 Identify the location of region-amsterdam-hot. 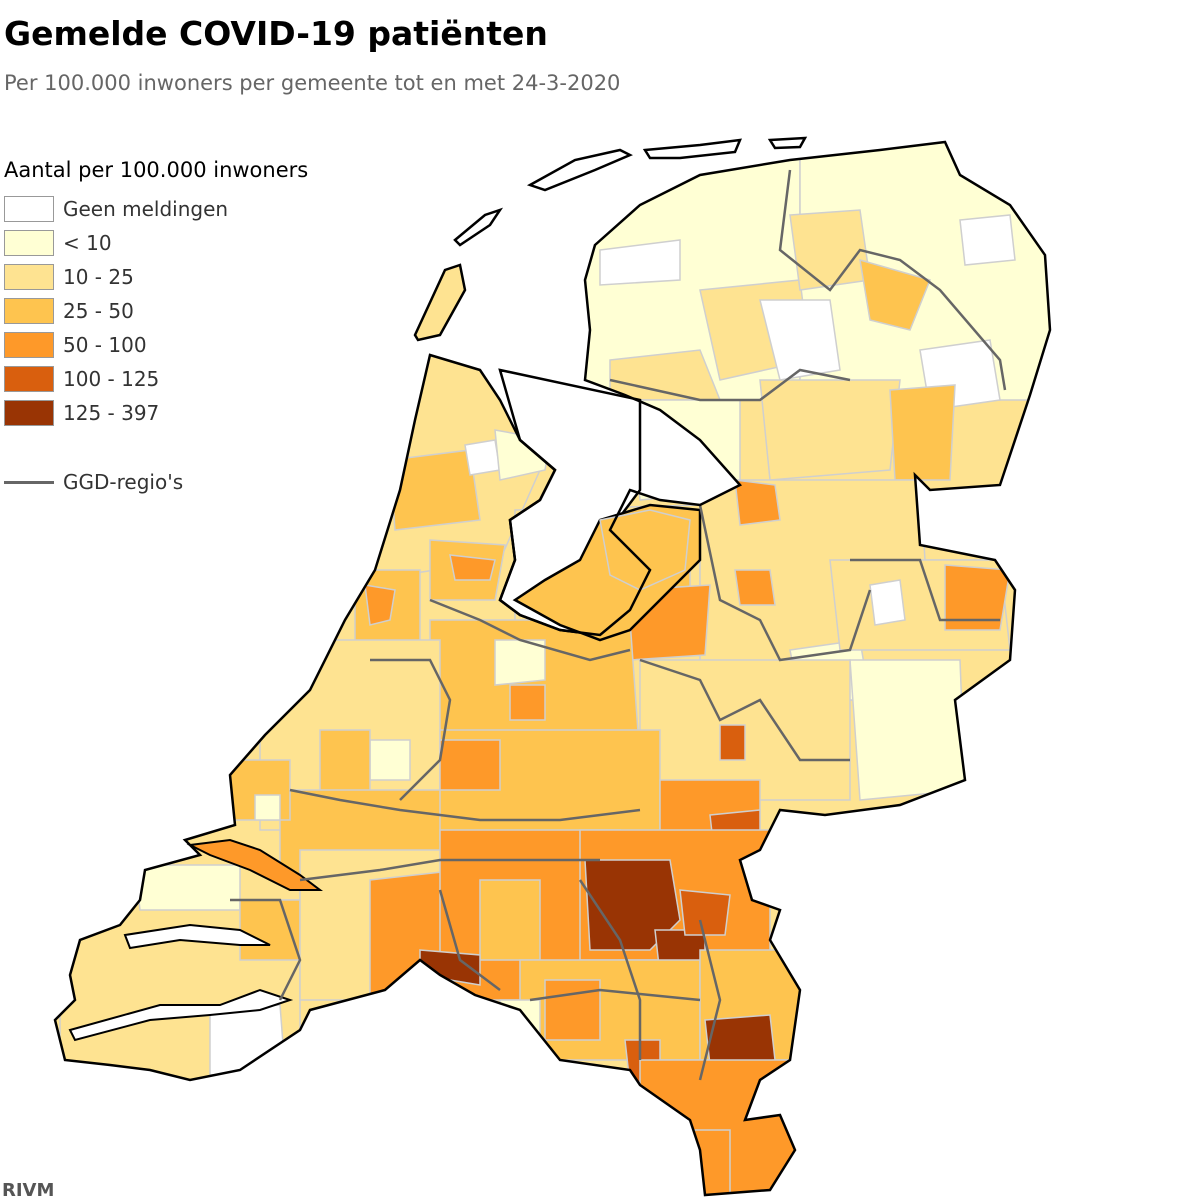
(472, 567).